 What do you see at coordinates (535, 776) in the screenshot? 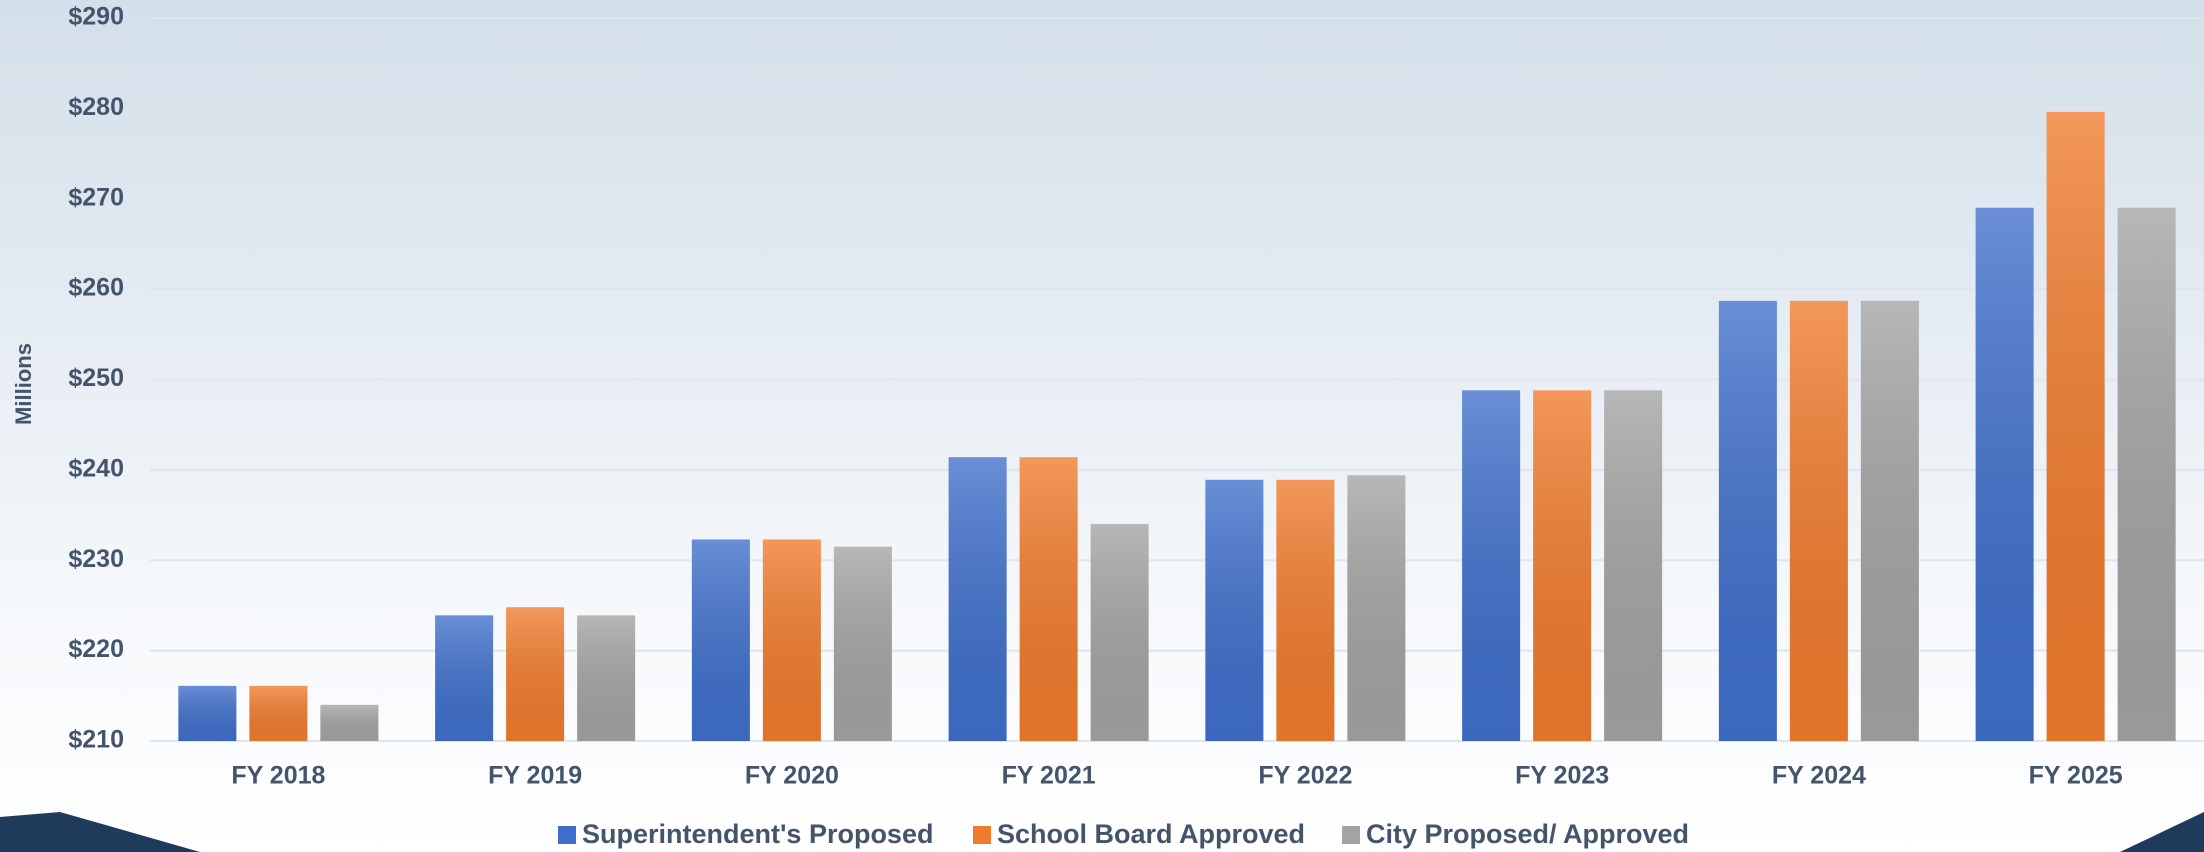
I see `x-tick-label: FY 2019` at bounding box center [535, 776].